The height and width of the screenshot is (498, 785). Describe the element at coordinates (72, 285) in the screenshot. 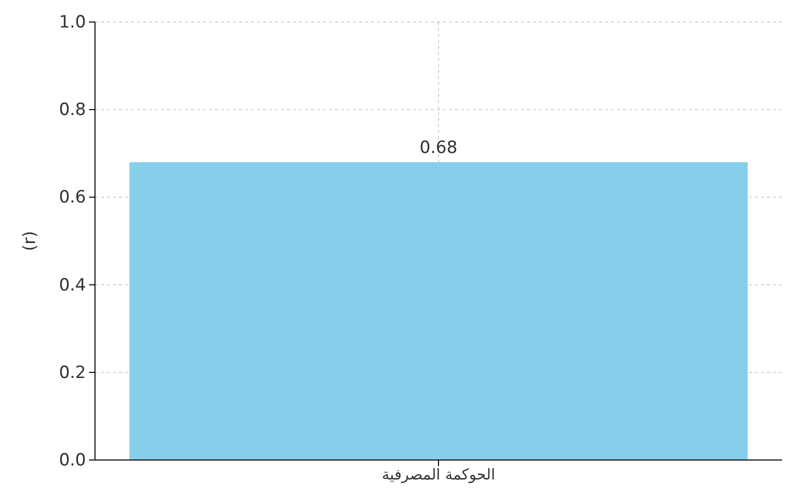

I see `y-tick-label: 0.4` at that location.